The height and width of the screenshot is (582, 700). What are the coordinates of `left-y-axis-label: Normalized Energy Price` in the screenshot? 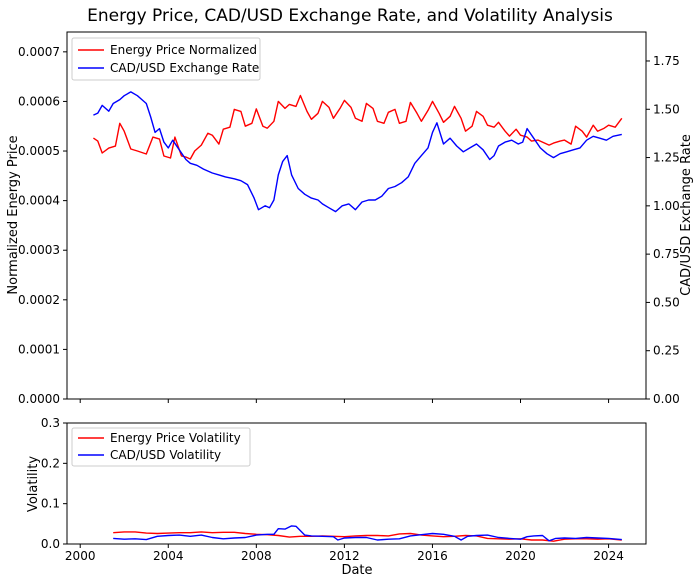 It's located at (13, 214).